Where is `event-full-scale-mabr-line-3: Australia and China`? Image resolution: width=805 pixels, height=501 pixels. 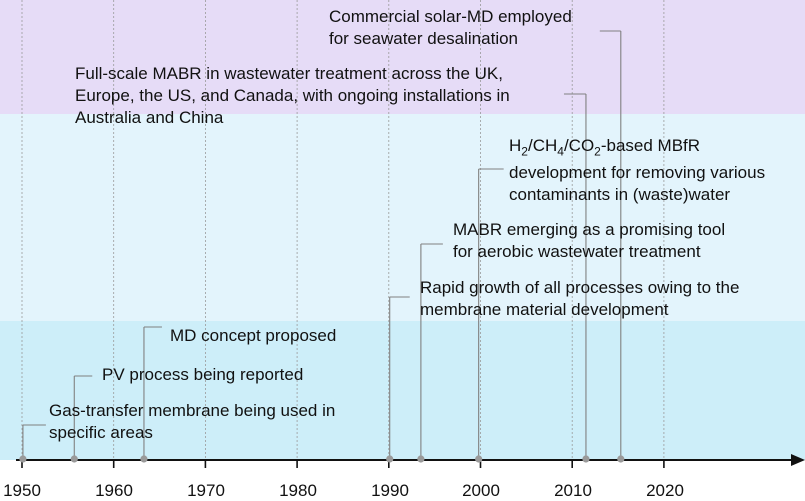 event-full-scale-mabr-line-3: Australia and China is located at coordinates (149, 117).